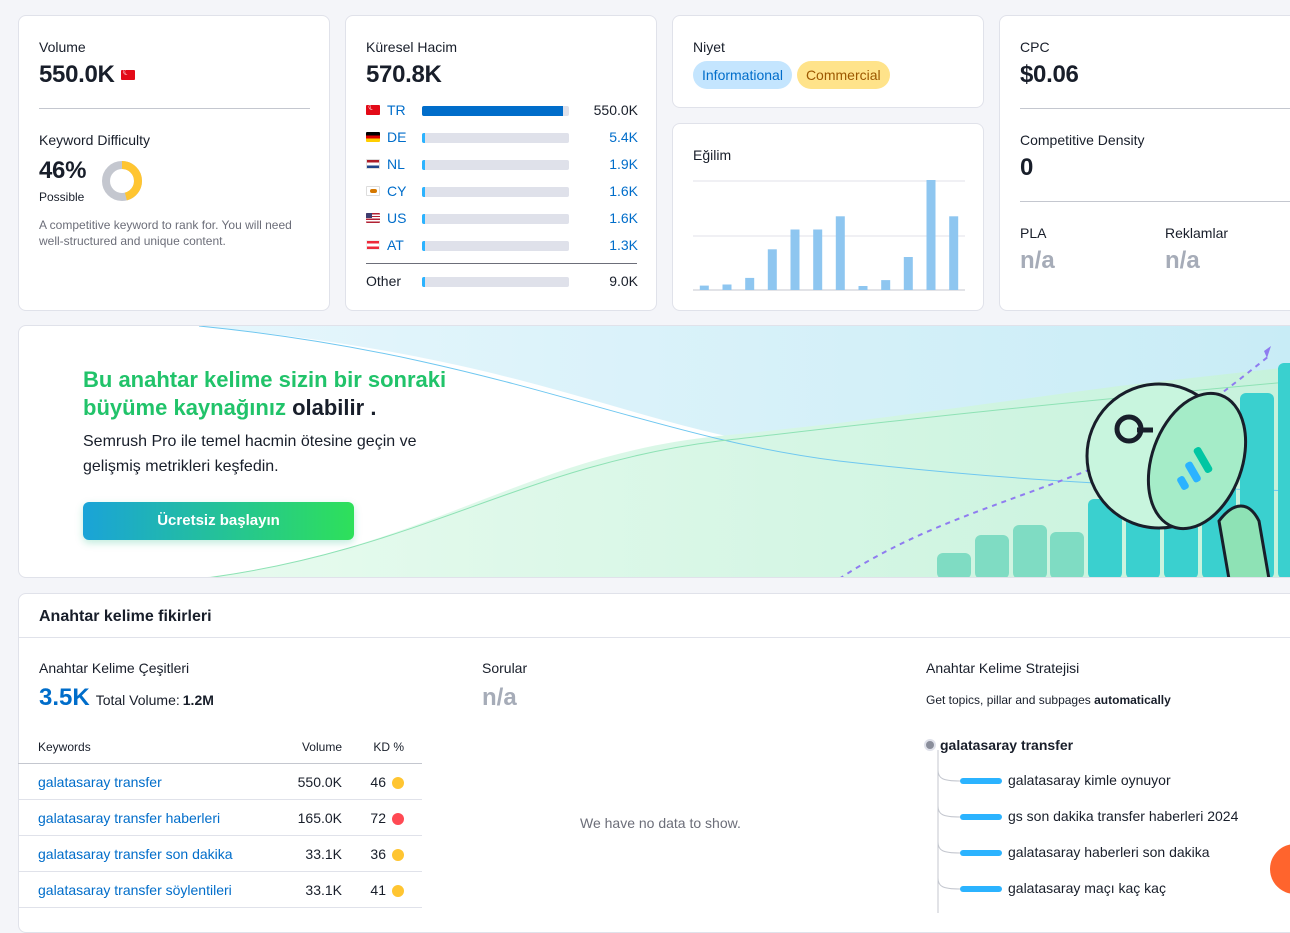 This screenshot has height=933, width=1290. Describe the element at coordinates (709, 47) in the screenshot. I see `intent-title: Niyet` at that location.